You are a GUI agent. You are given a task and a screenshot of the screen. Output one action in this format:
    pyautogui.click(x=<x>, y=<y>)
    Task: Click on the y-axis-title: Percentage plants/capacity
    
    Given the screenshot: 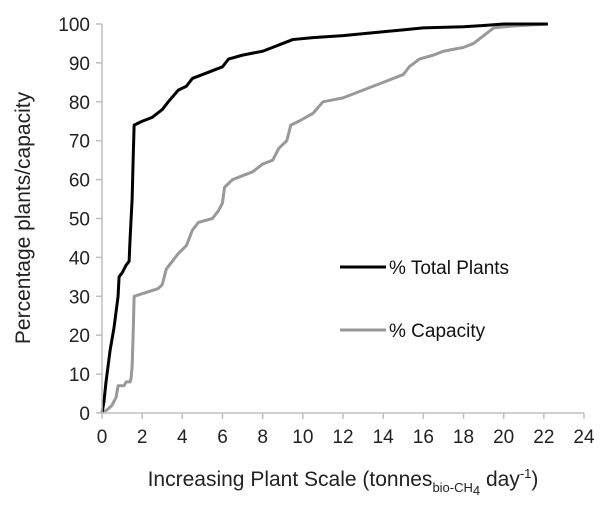 What is the action you would take?
    pyautogui.click(x=23, y=217)
    